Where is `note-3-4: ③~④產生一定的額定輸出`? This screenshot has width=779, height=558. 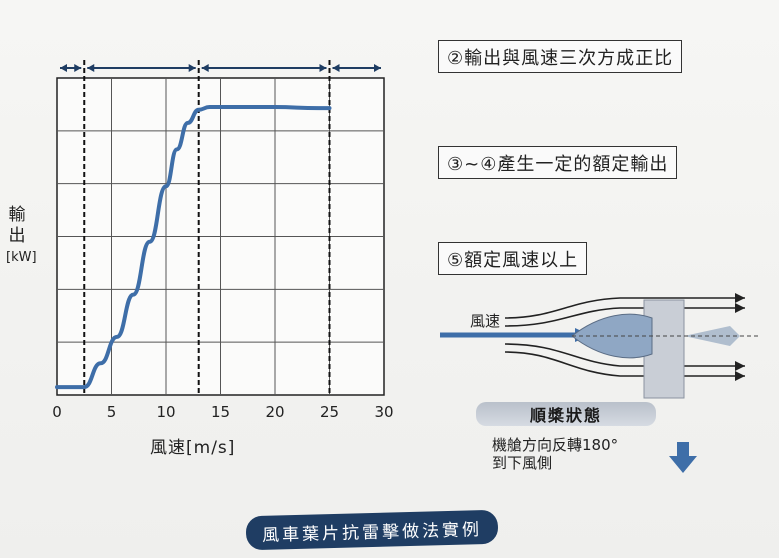 note-3-4: ③~④產生一定的額定輸出 is located at coordinates (558, 162).